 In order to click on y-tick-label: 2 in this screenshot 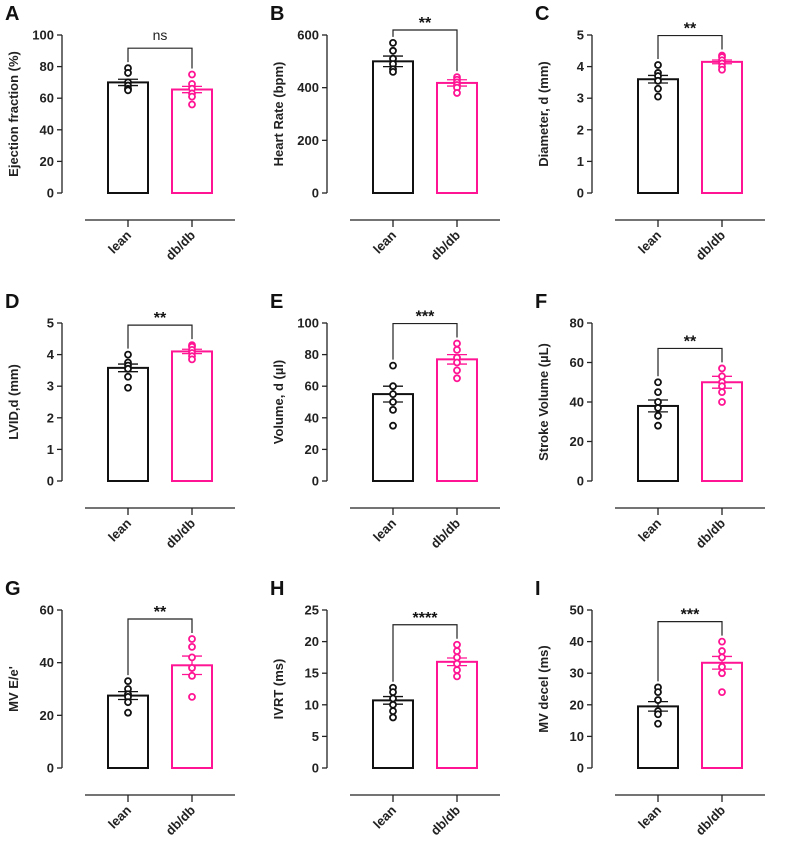, I will do `click(580, 129)`.